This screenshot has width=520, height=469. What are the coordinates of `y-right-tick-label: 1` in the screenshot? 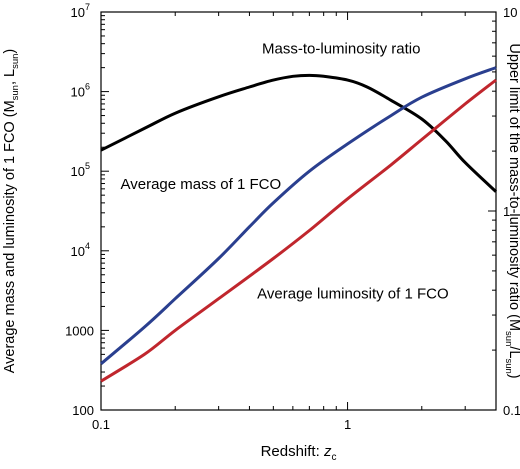 It's located at (506, 211).